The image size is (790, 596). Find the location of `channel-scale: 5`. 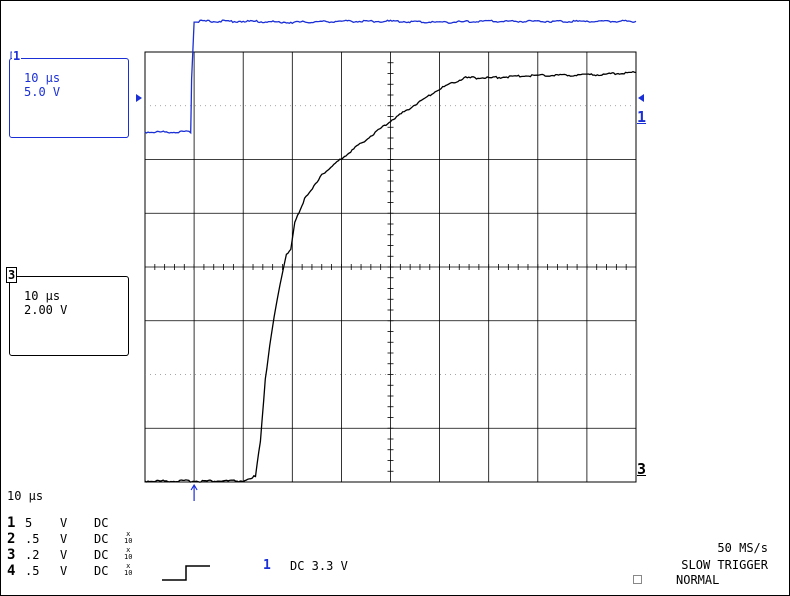

channel-scale: 5 is located at coordinates (29, 523).